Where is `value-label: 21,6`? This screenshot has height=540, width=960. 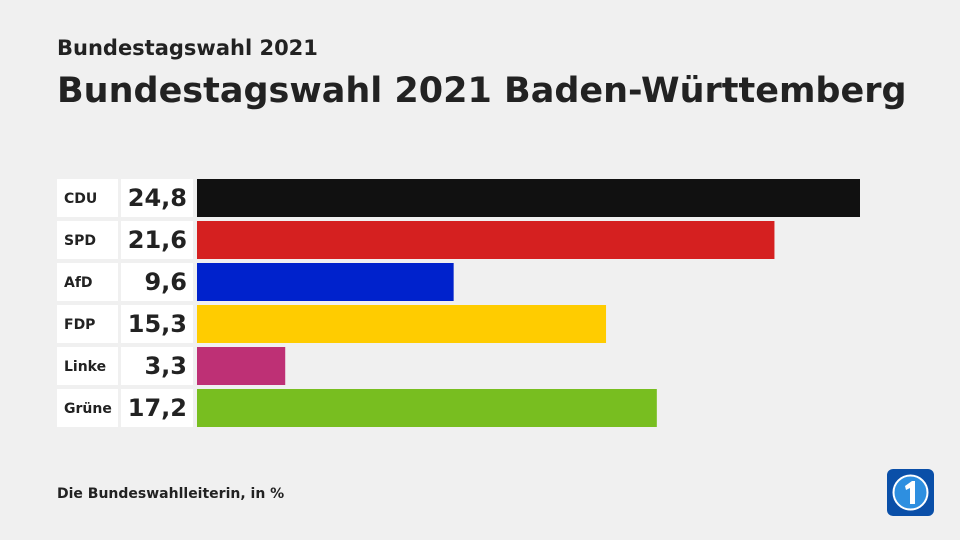
value-label: 21,6 is located at coordinates (157, 240).